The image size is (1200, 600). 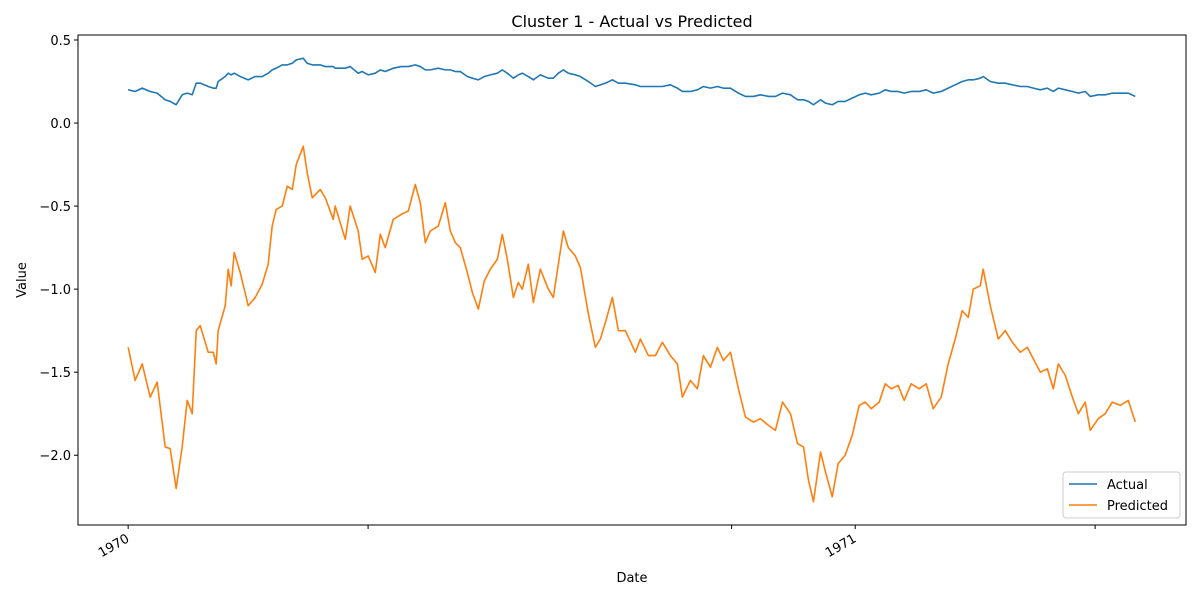 I want to click on x-axis-label: Date, so click(x=631, y=578).